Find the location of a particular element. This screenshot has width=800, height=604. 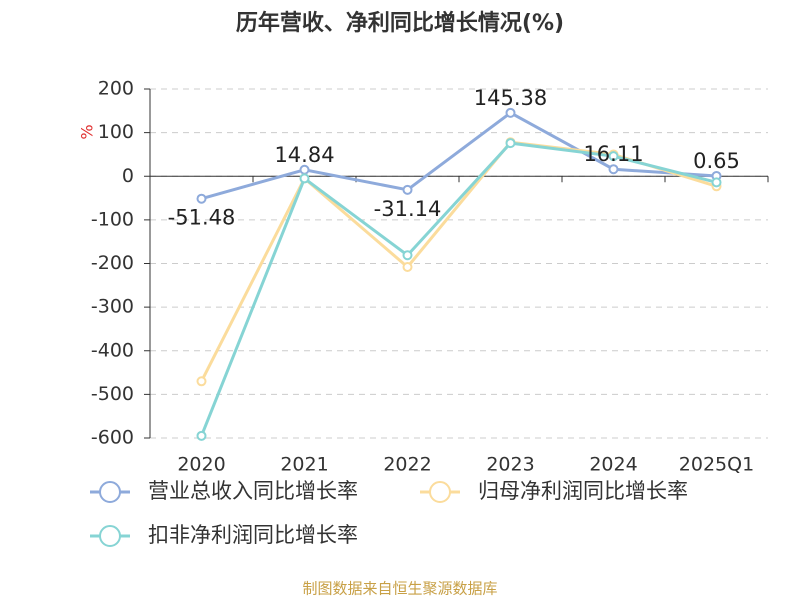

source-note: 制图数据来自恒生聚源数据库 is located at coordinates (399, 589).